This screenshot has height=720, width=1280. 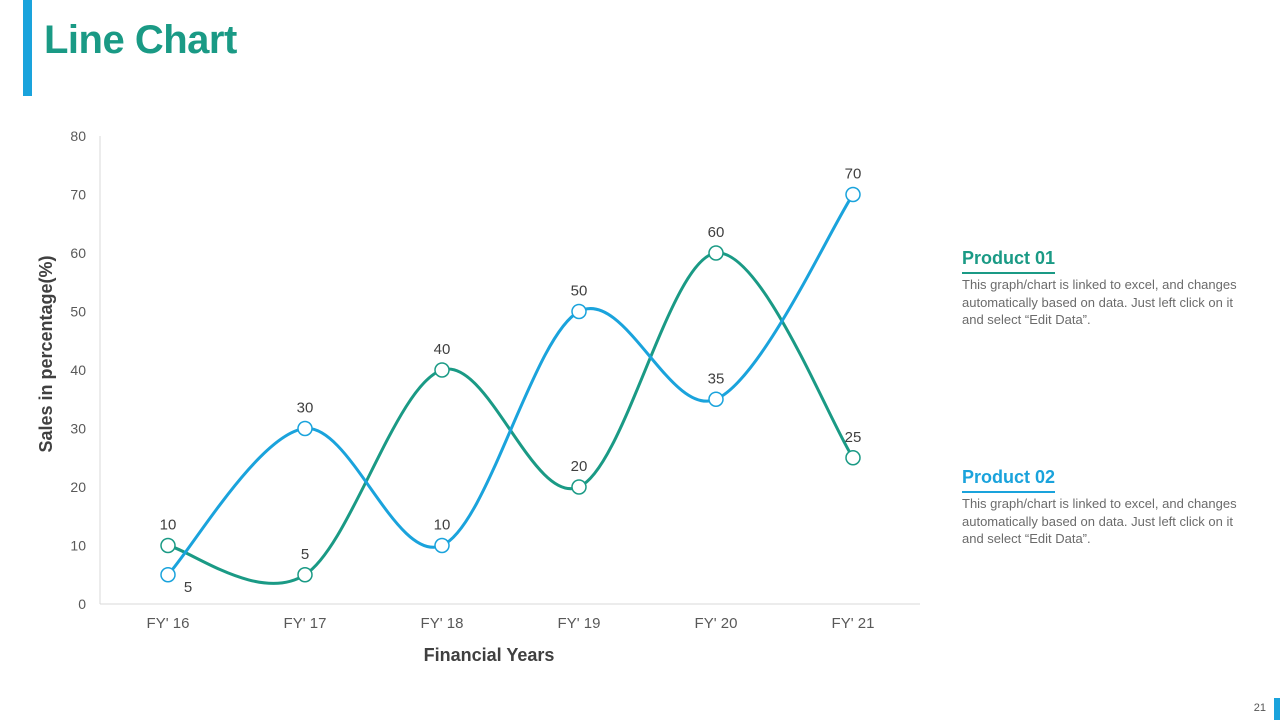 I want to click on y-tick-label: 10, so click(x=78, y=546).